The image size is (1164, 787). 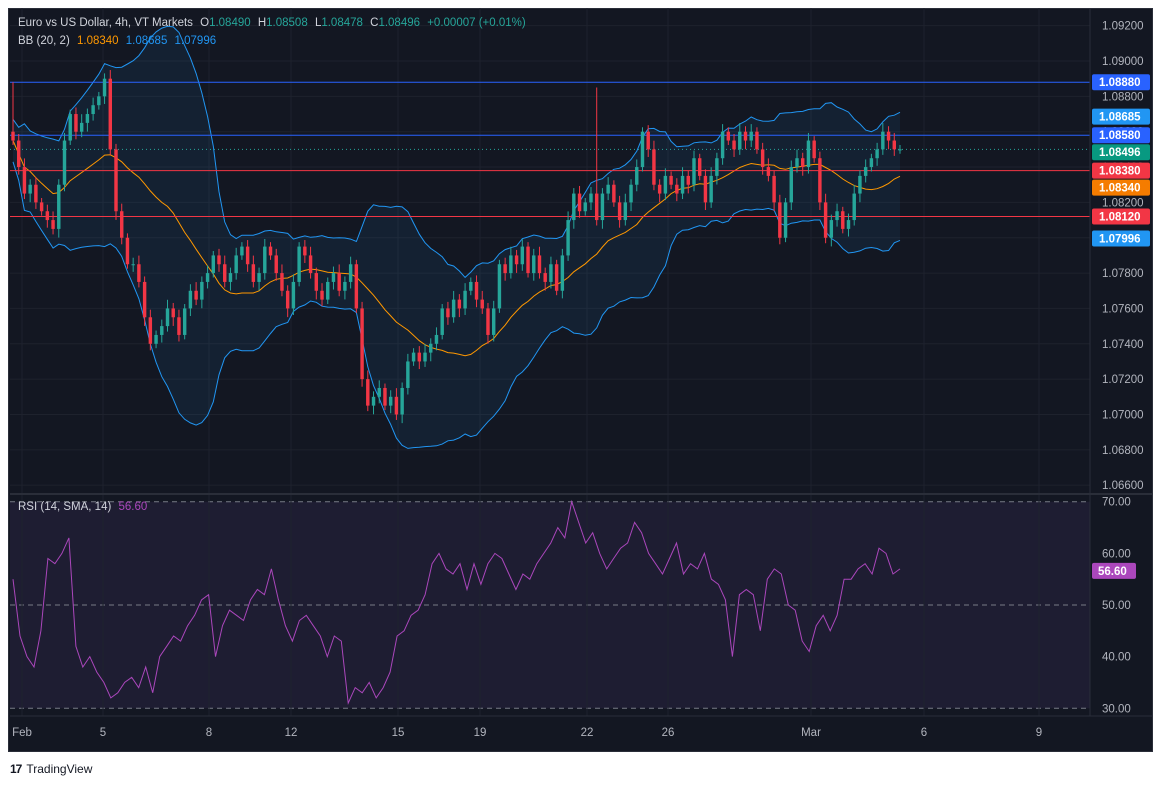 I want to click on bb-mid-value: 1.08340, so click(x=97, y=41).